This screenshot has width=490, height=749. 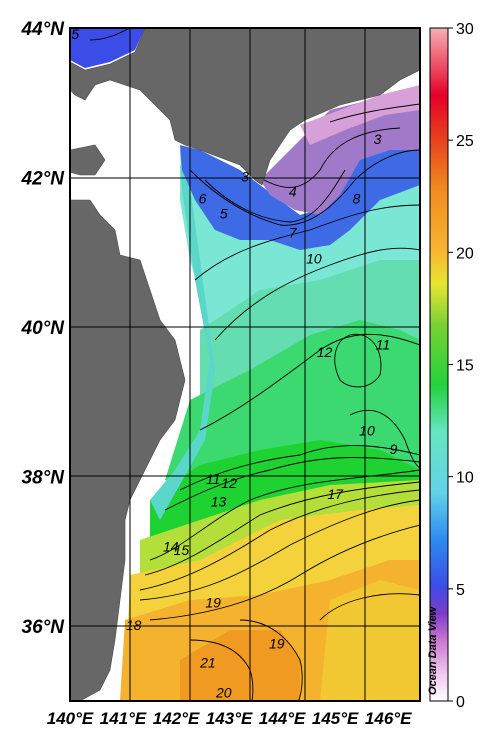 I want to click on contour-value-label: 17, so click(x=335, y=494).